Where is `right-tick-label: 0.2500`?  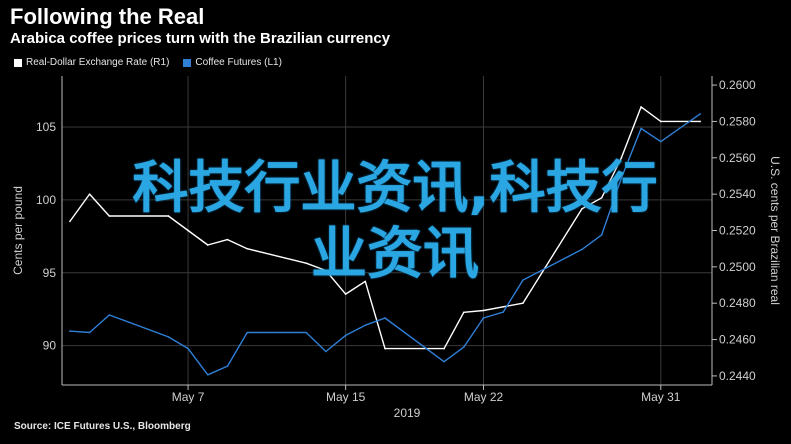
right-tick-label: 0.2500 is located at coordinates (737, 267).